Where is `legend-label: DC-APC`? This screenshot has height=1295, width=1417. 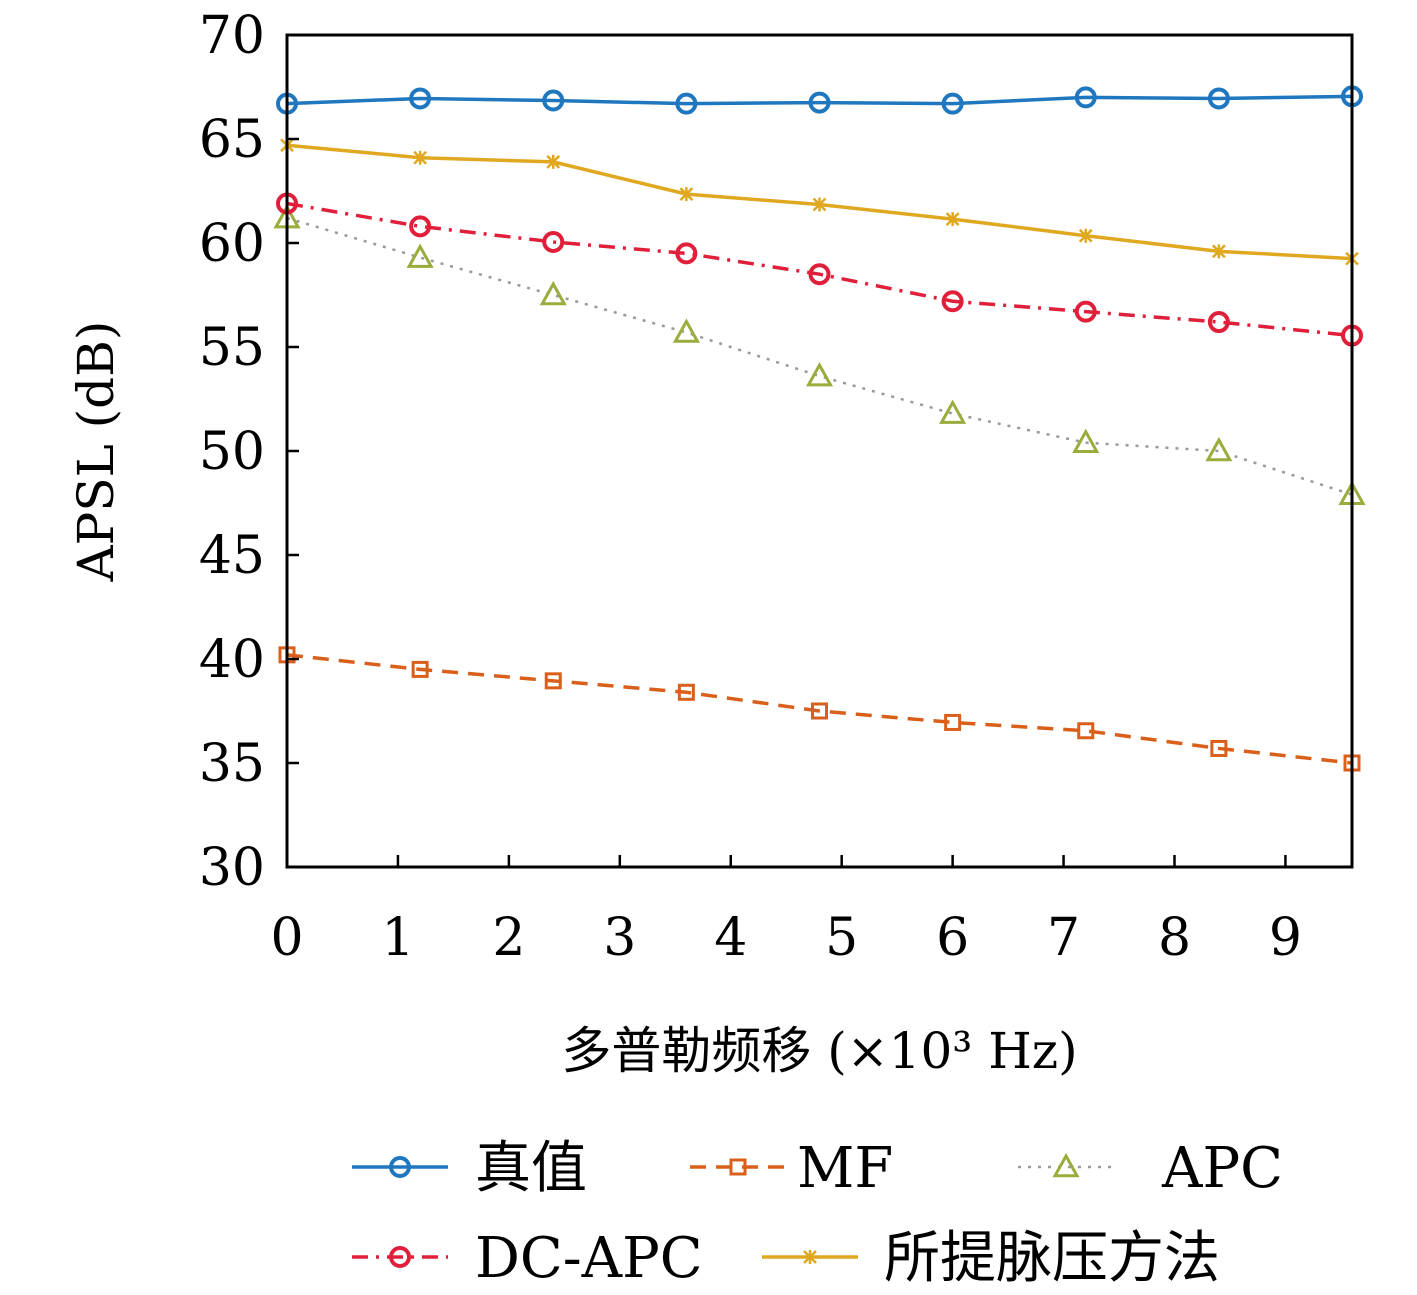
legend-label: DC-APC is located at coordinates (589, 1258).